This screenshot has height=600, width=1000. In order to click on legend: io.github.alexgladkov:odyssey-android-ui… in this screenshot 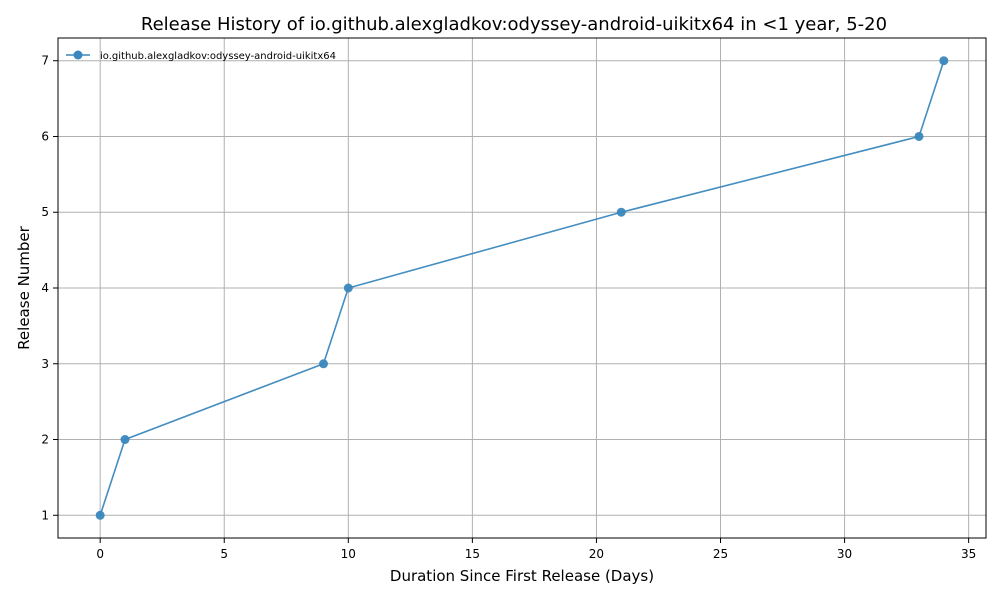, I will do `click(201, 56)`.